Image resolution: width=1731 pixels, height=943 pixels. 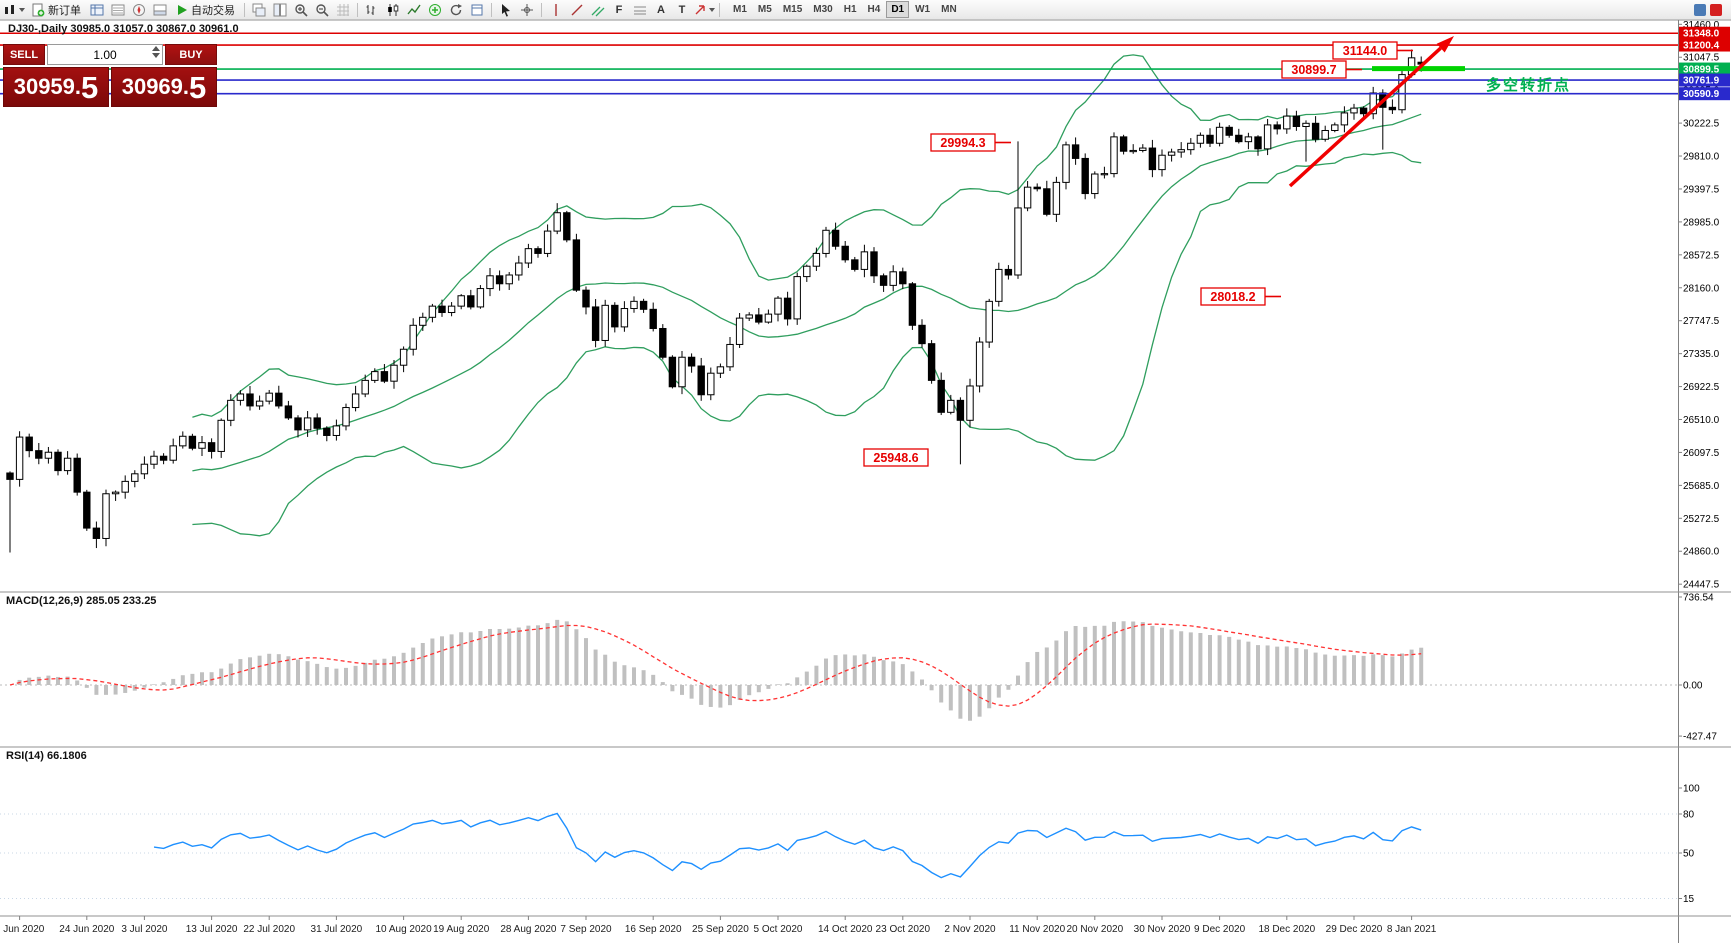 What do you see at coordinates (191, 54) in the screenshot?
I see `buy-button: BUY` at bounding box center [191, 54].